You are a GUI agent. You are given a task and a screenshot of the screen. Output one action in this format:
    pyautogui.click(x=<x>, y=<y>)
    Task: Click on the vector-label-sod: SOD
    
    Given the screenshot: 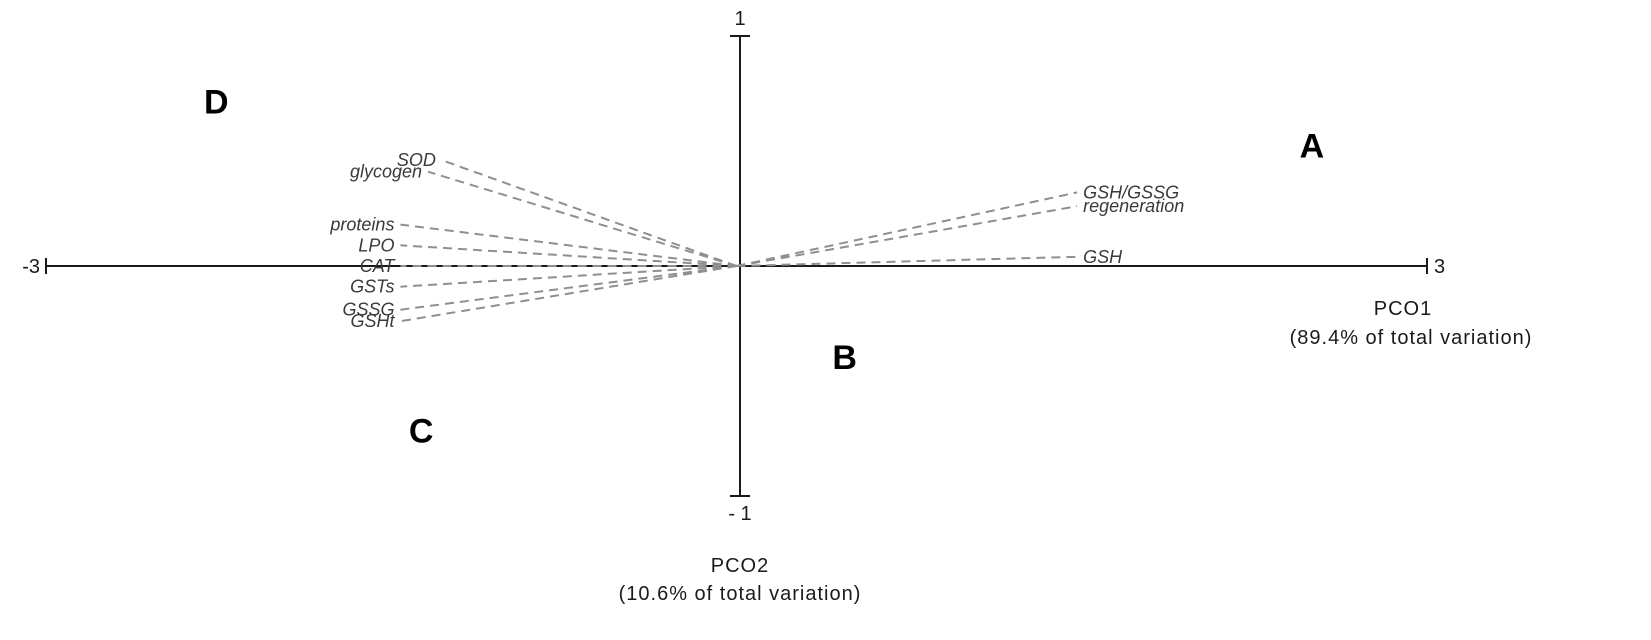 What is the action you would take?
    pyautogui.click(x=416, y=160)
    